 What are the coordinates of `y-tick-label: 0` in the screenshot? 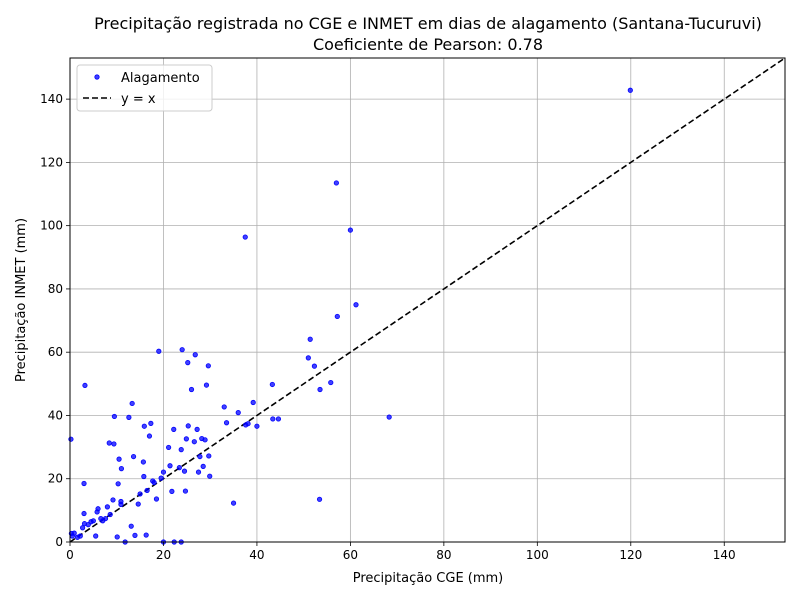 It's located at (59, 542).